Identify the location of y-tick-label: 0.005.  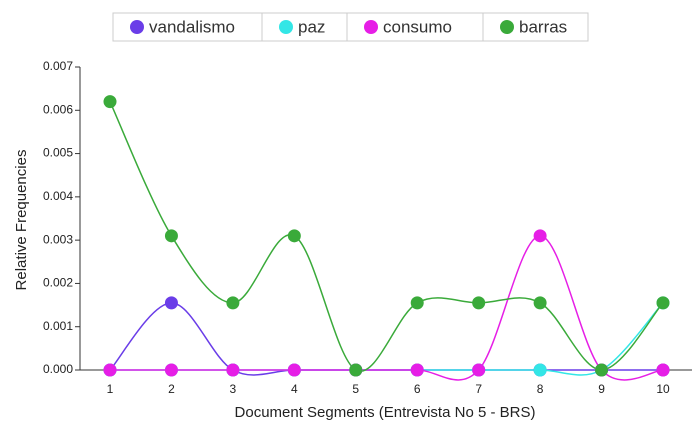
(58, 153).